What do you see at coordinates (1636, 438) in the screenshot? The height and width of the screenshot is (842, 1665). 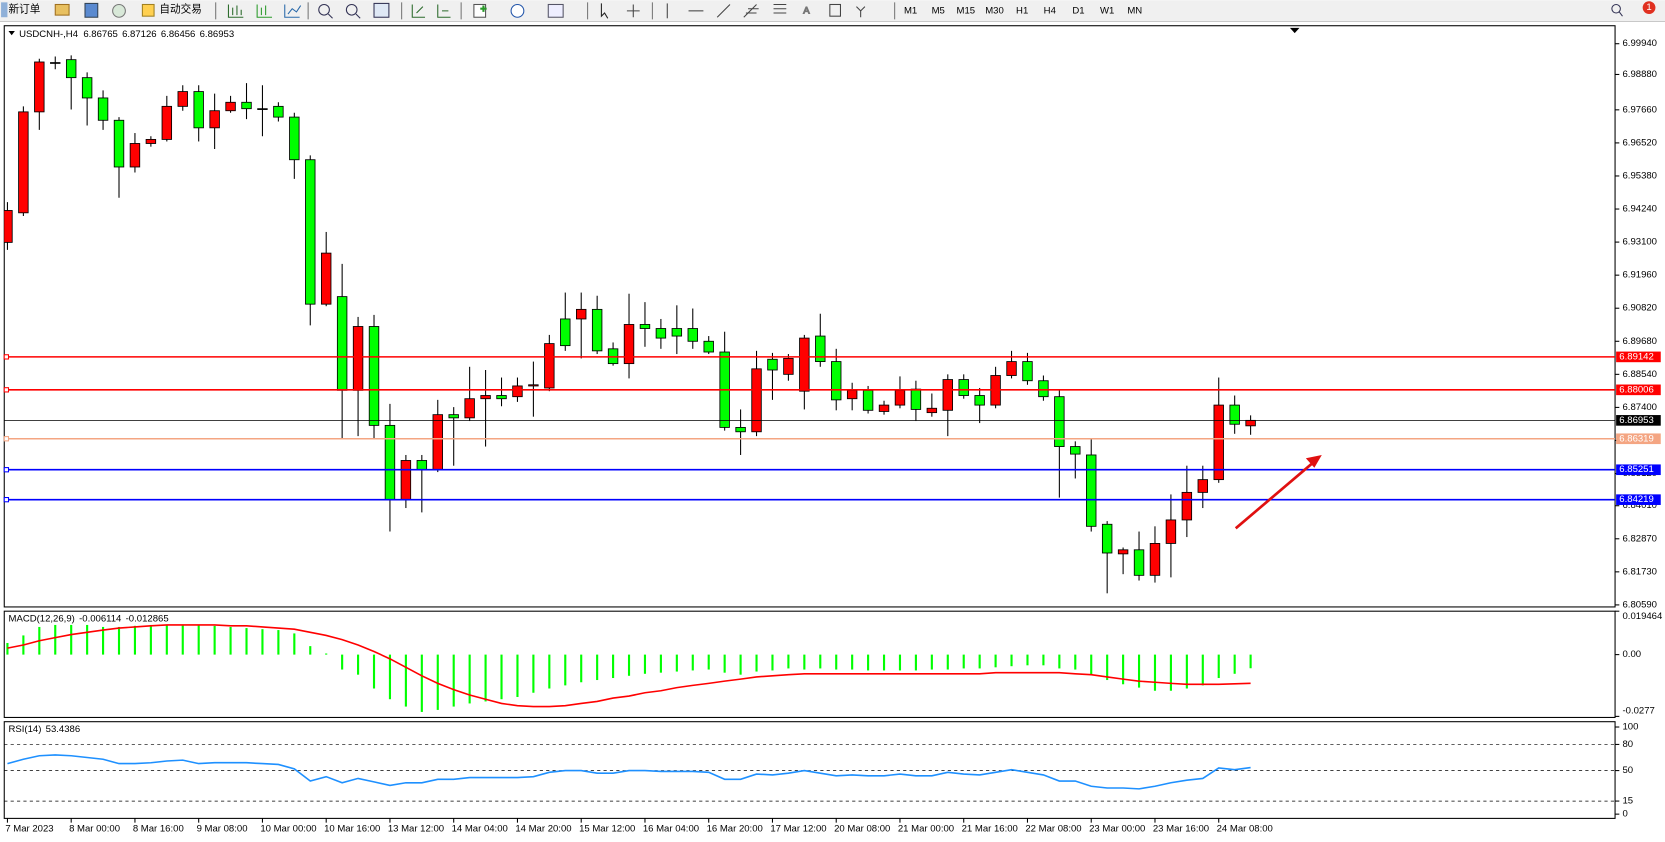 I see `level-label: 6.86319` at bounding box center [1636, 438].